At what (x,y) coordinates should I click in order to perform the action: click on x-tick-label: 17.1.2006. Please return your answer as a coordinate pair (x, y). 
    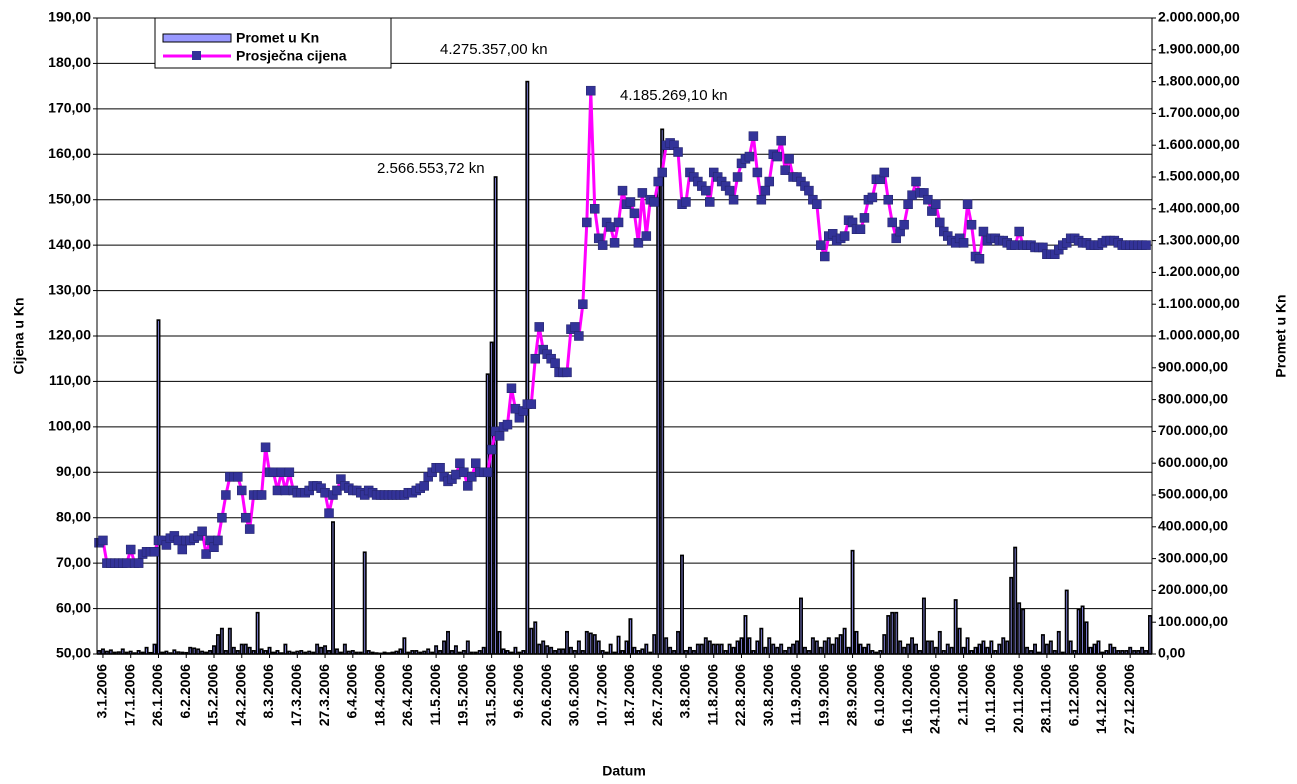
    Looking at the image, I should click on (129, 695).